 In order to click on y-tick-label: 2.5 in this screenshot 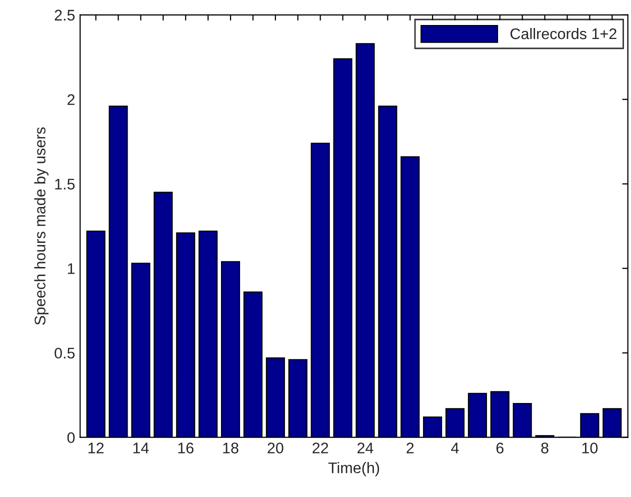, I will do `click(64, 15)`.